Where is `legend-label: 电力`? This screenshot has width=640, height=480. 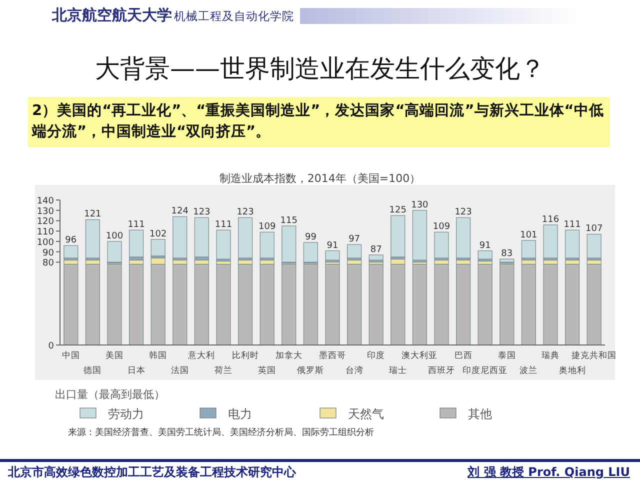 legend-label: 电力 is located at coordinates (240, 414).